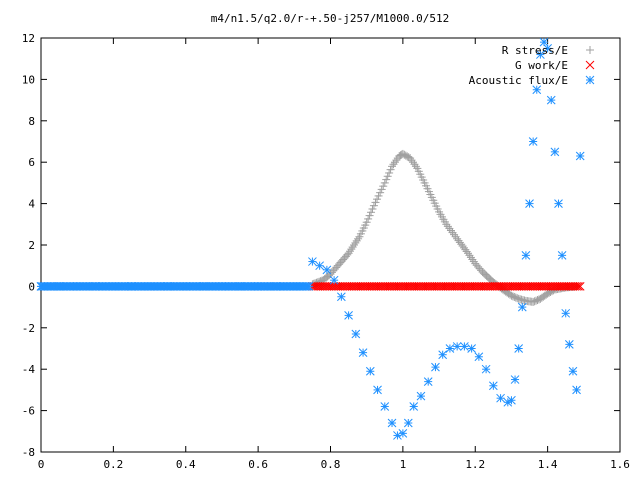 The image size is (640, 480). I want to click on y-tick-label: 2, so click(31, 245).